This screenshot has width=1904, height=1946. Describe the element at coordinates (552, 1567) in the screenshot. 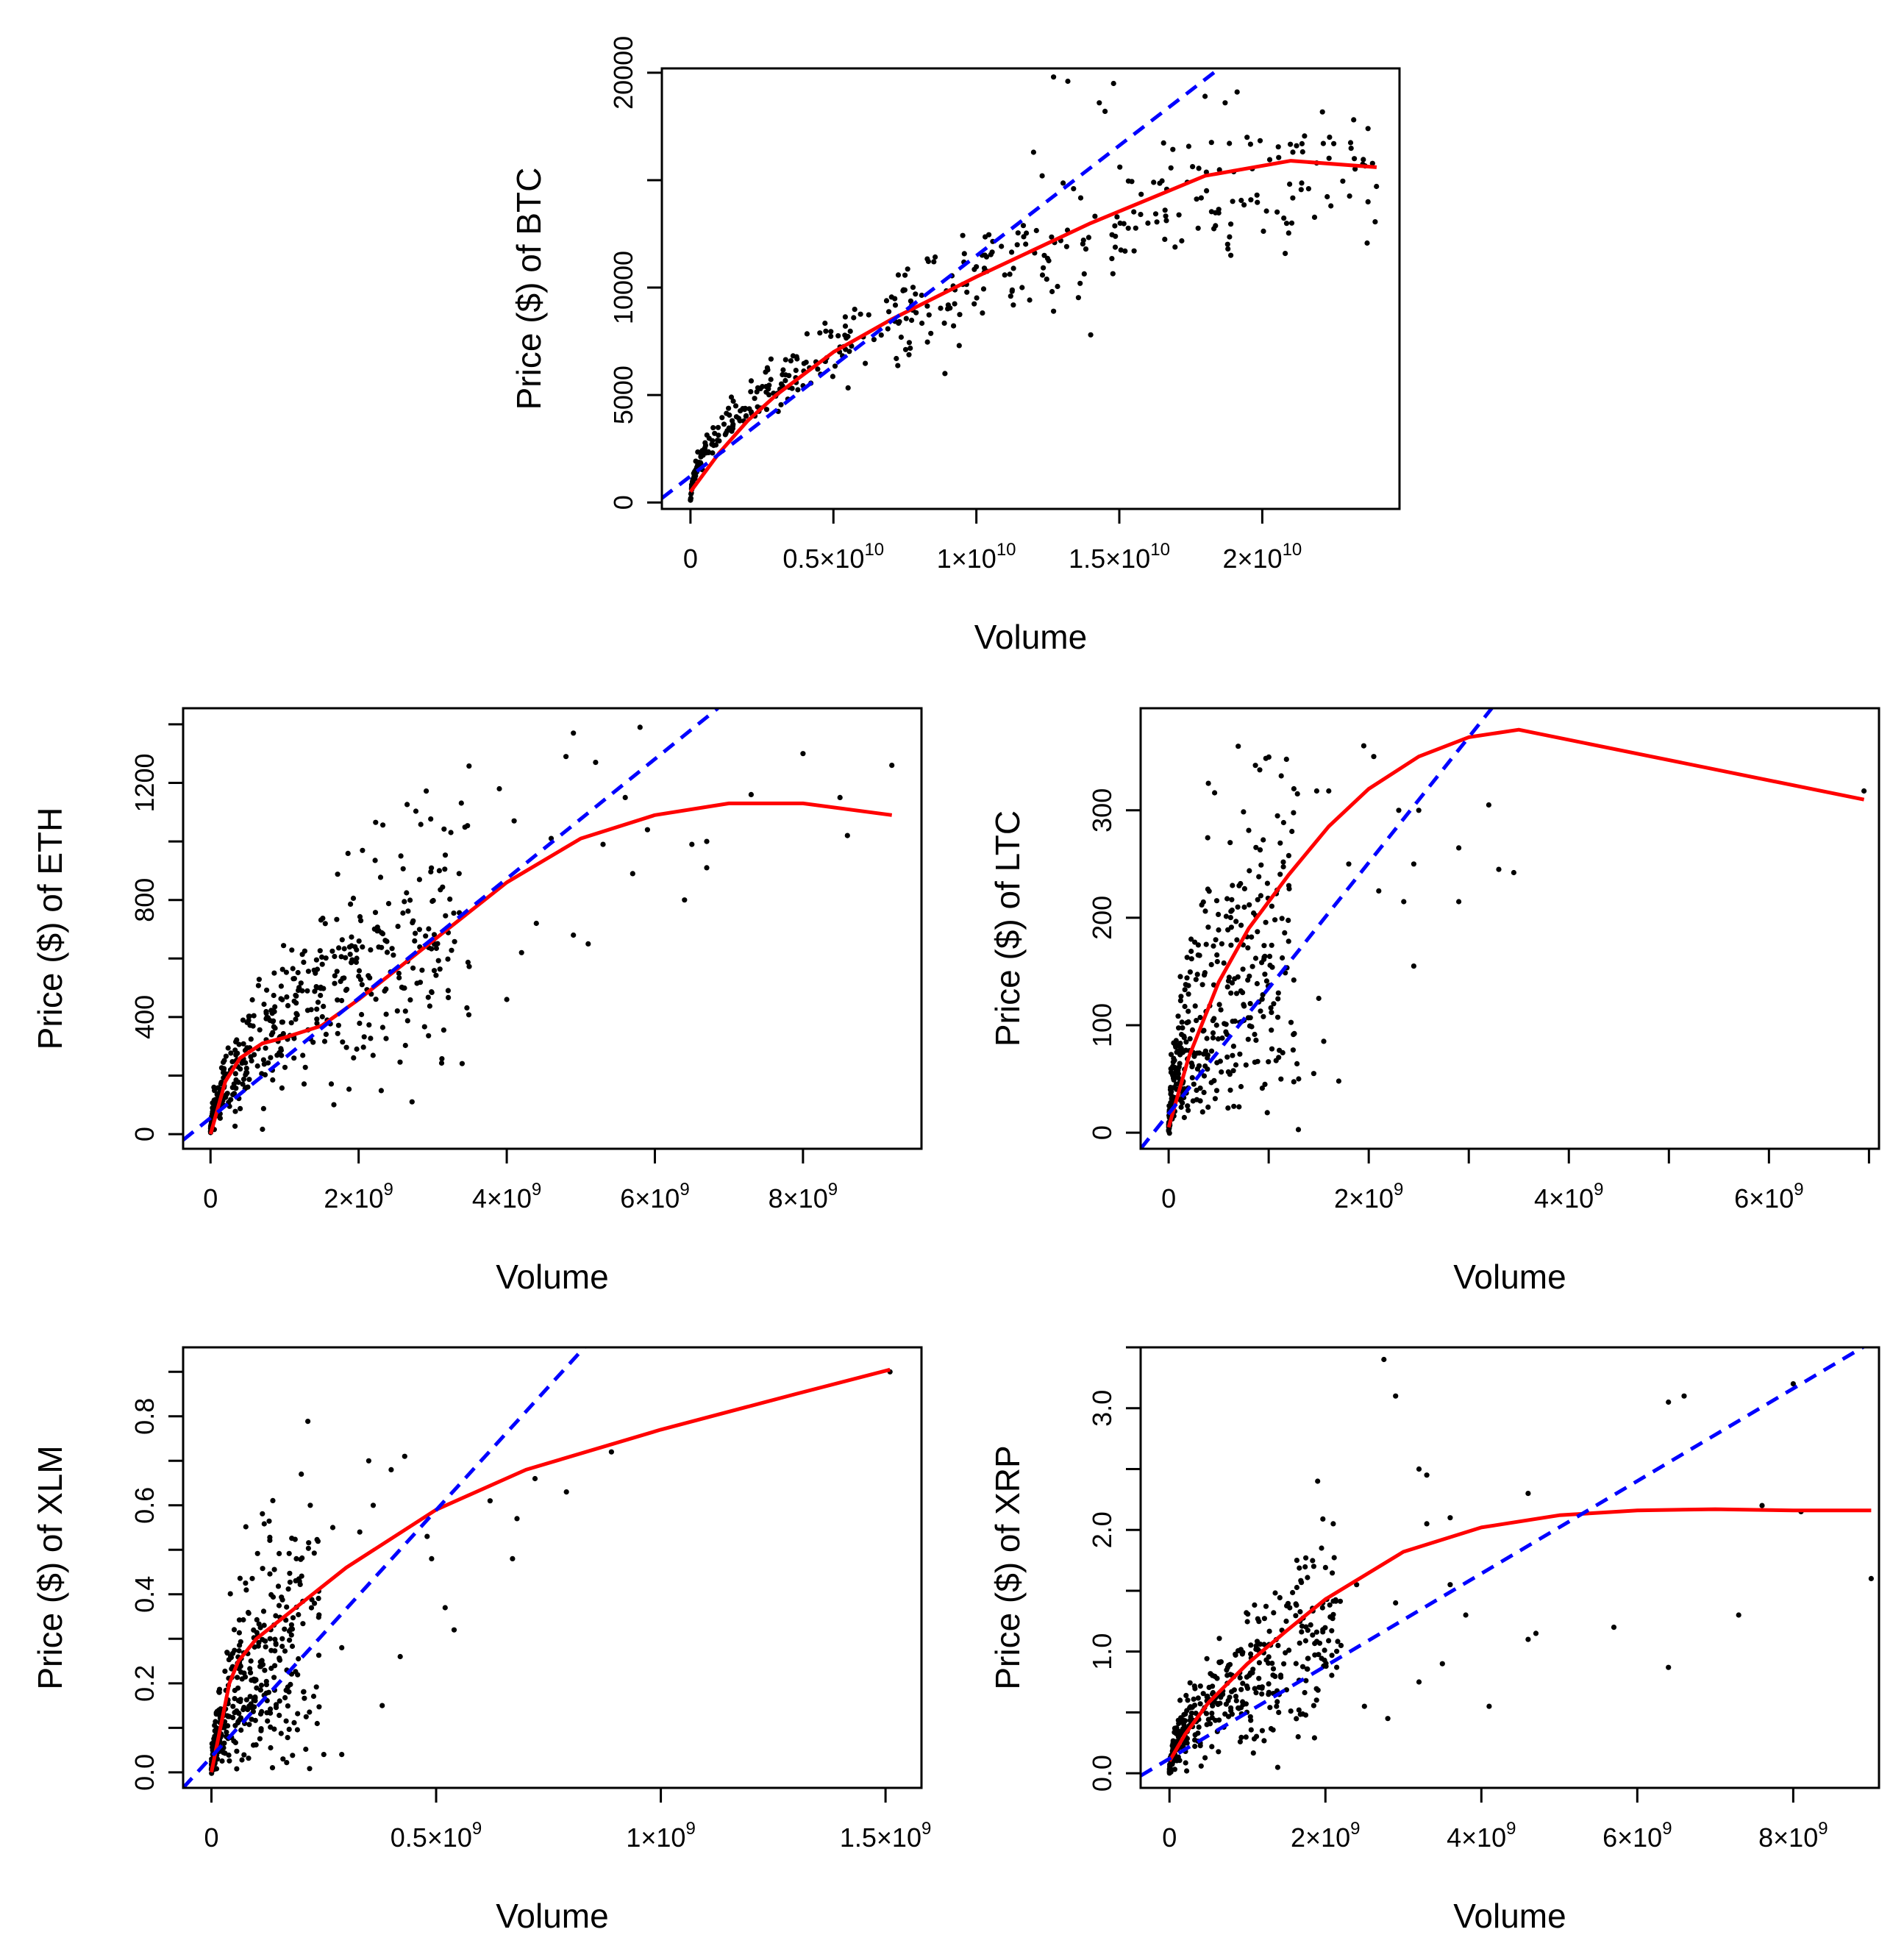

I see `plot-frame-xlm` at that location.